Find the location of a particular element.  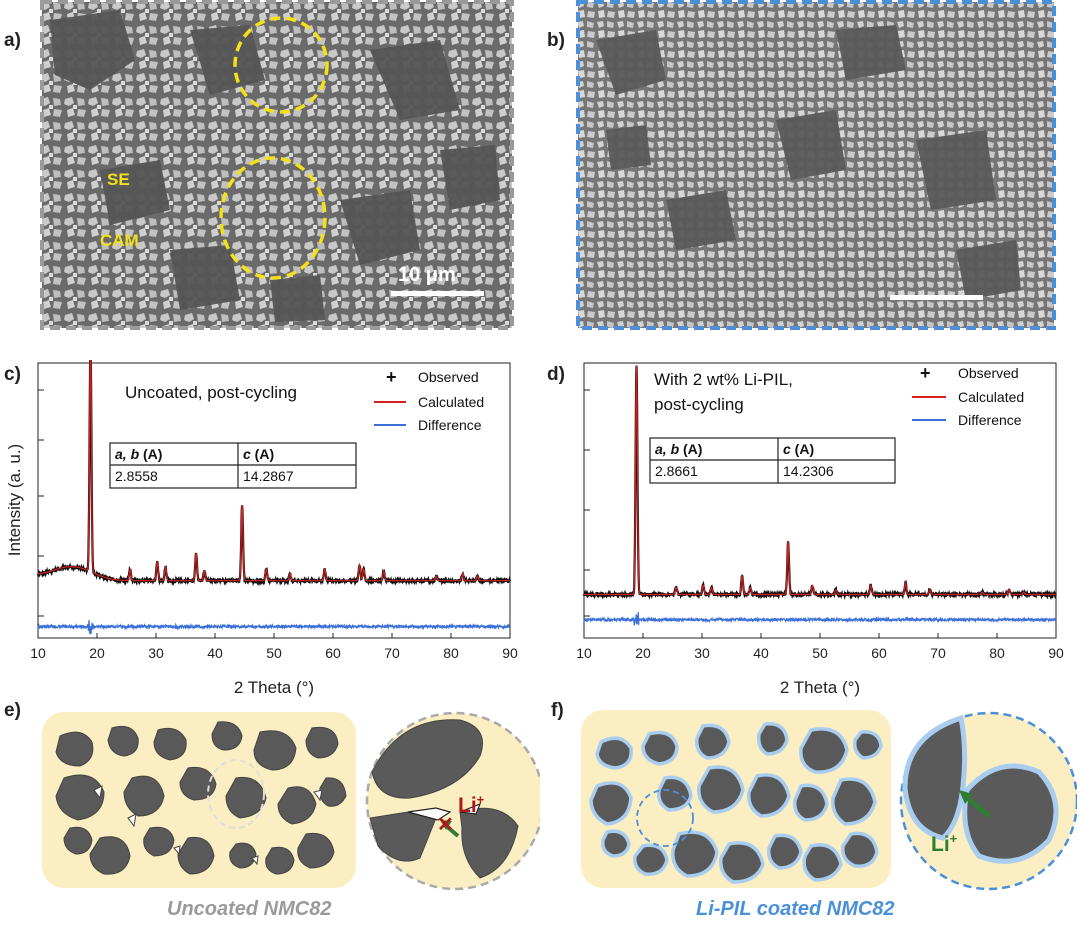

caption-coated: Li-PIL coated NMC82 is located at coordinates (795, 909).